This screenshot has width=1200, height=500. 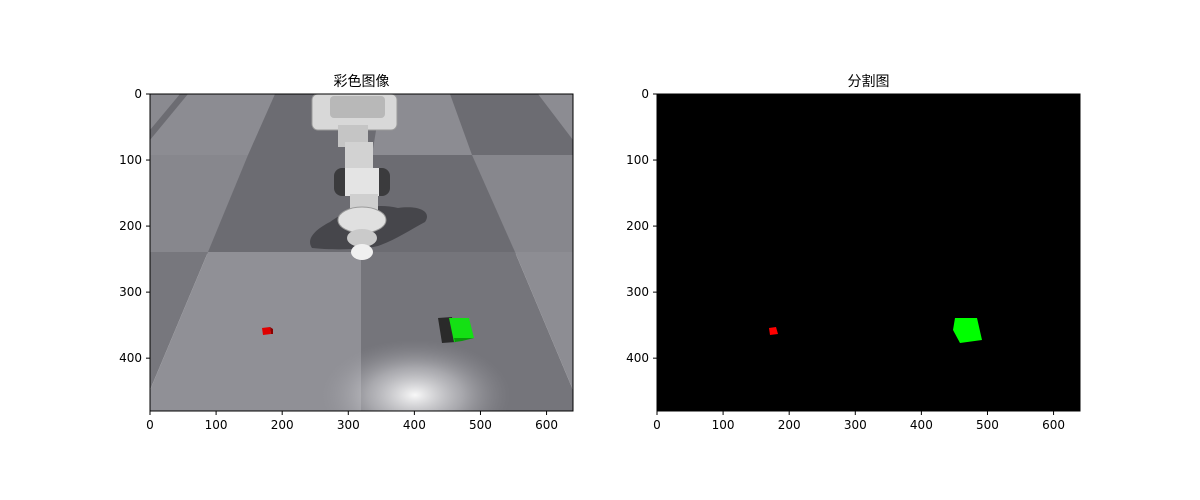 I want to click on robot-arm, so click(x=354, y=177).